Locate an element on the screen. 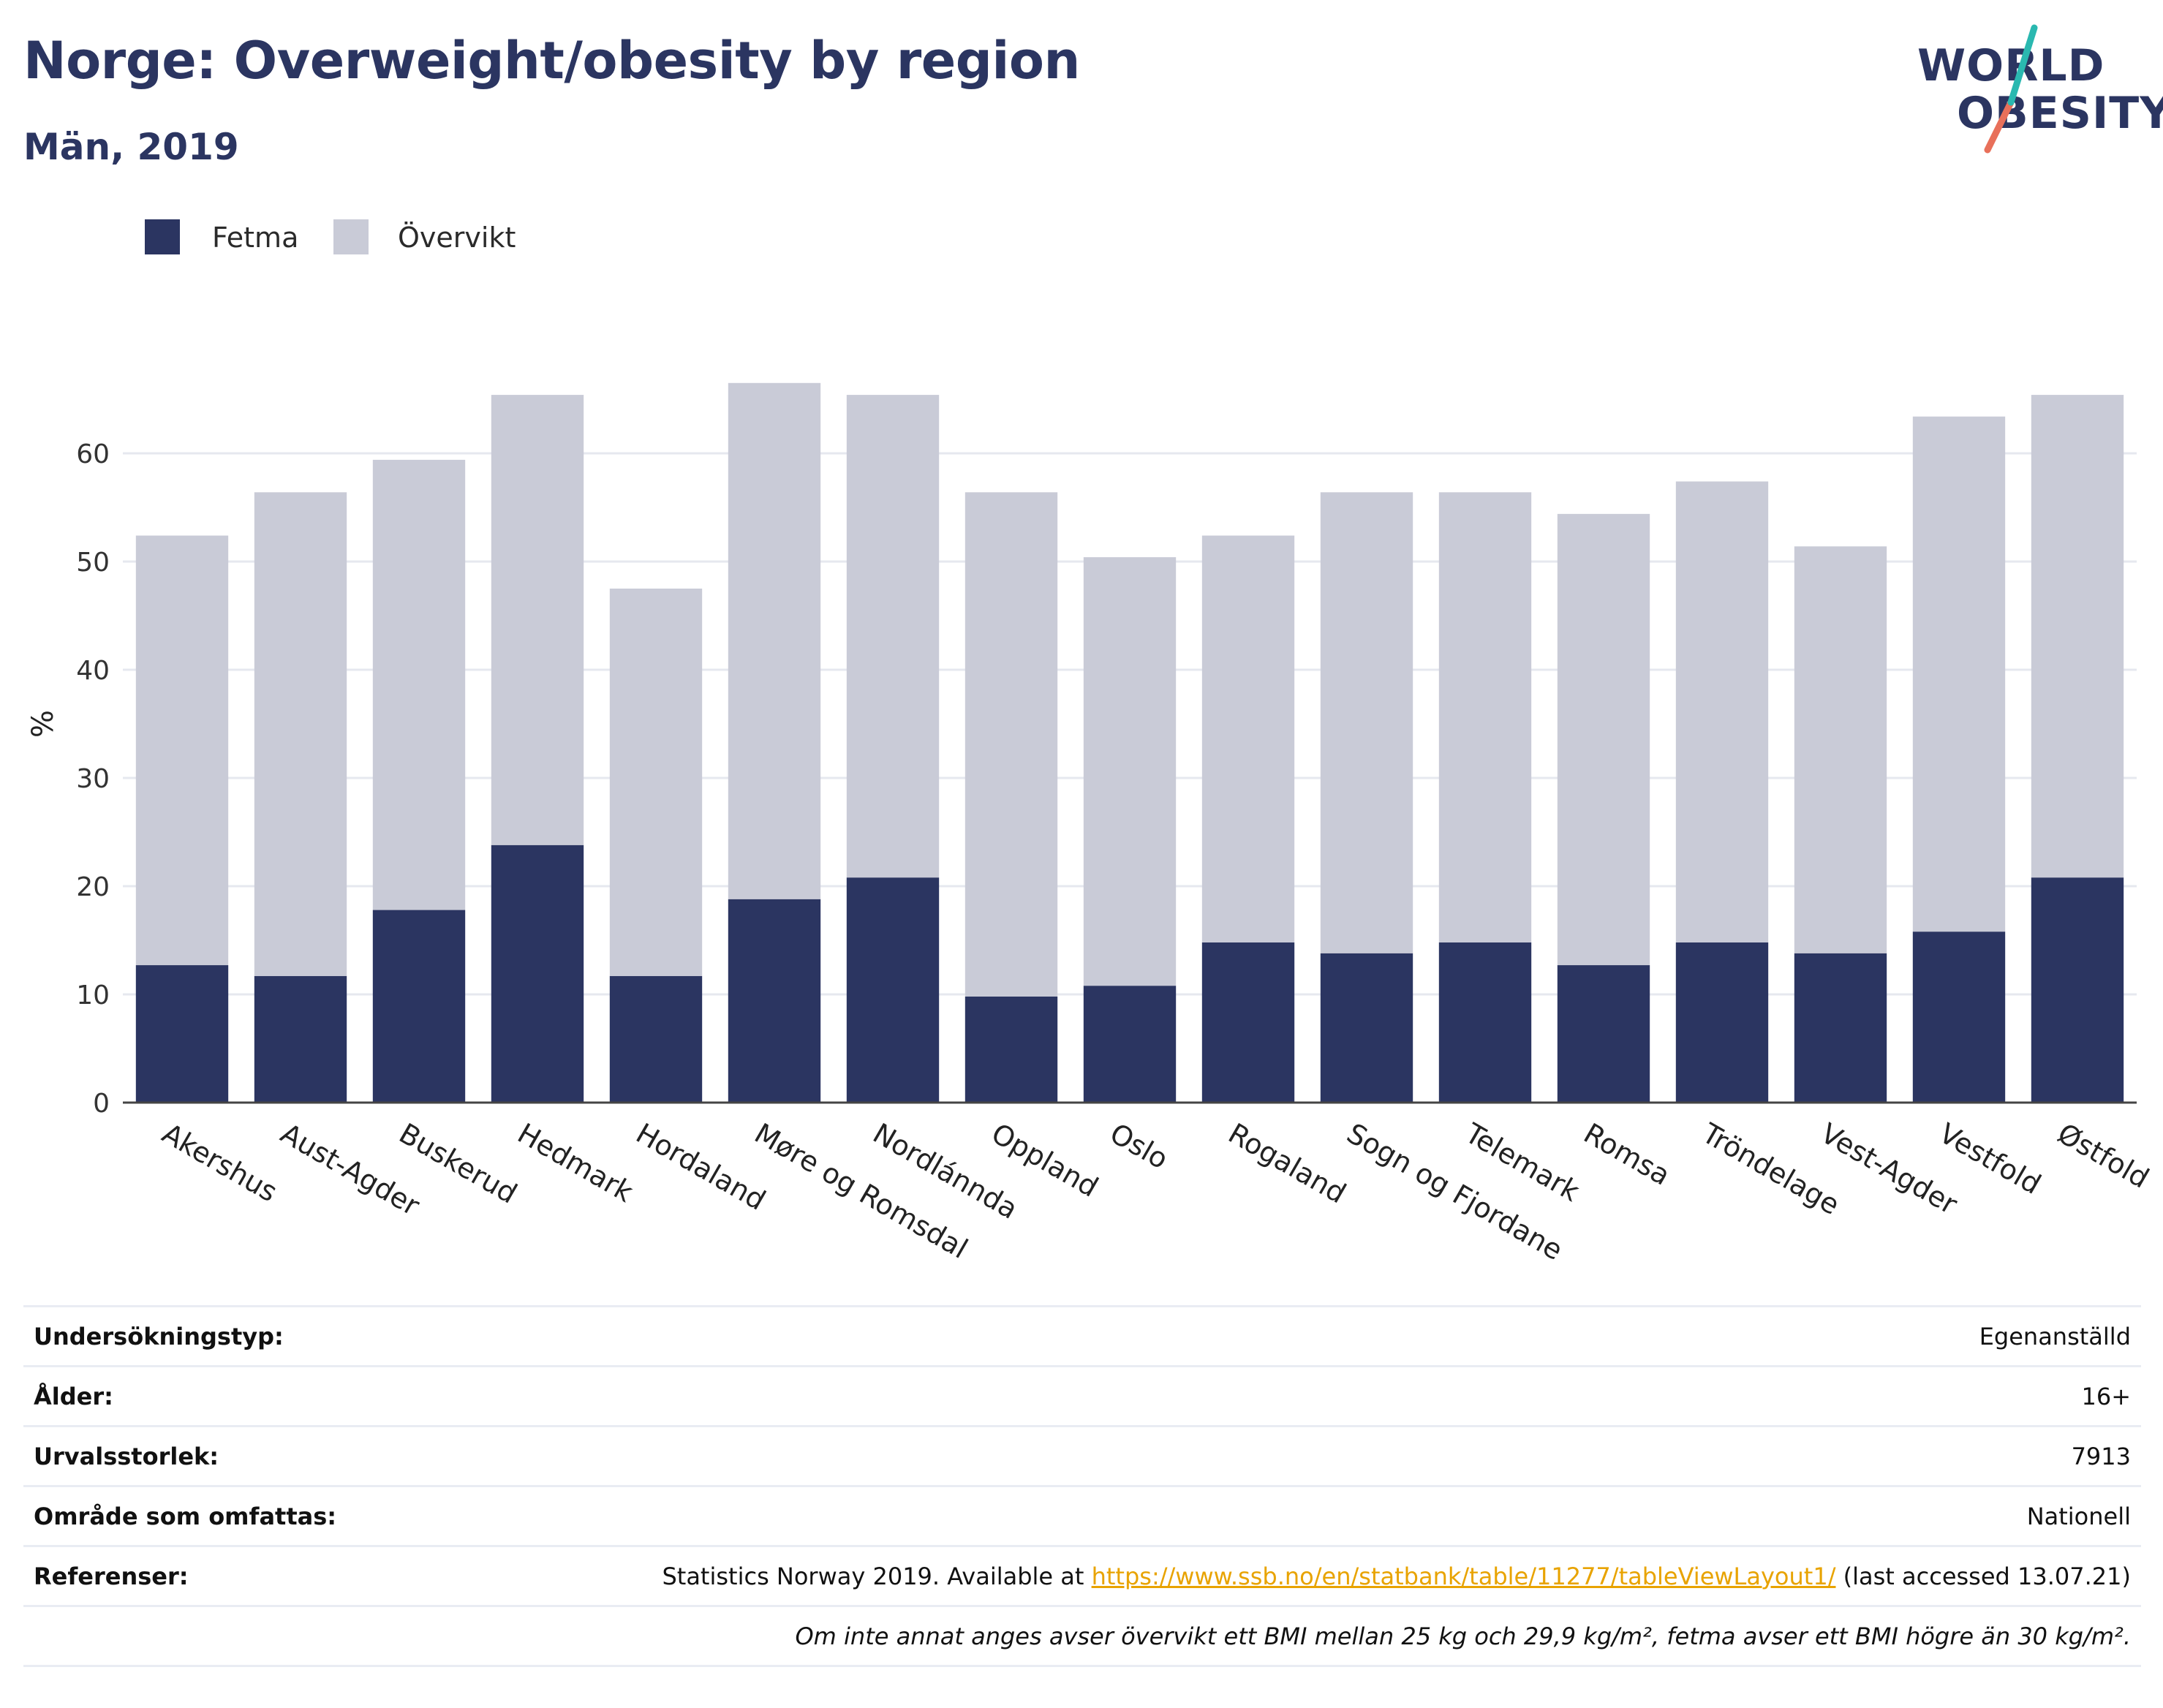  x-tick-label: Akershus is located at coordinates (220, 1163).